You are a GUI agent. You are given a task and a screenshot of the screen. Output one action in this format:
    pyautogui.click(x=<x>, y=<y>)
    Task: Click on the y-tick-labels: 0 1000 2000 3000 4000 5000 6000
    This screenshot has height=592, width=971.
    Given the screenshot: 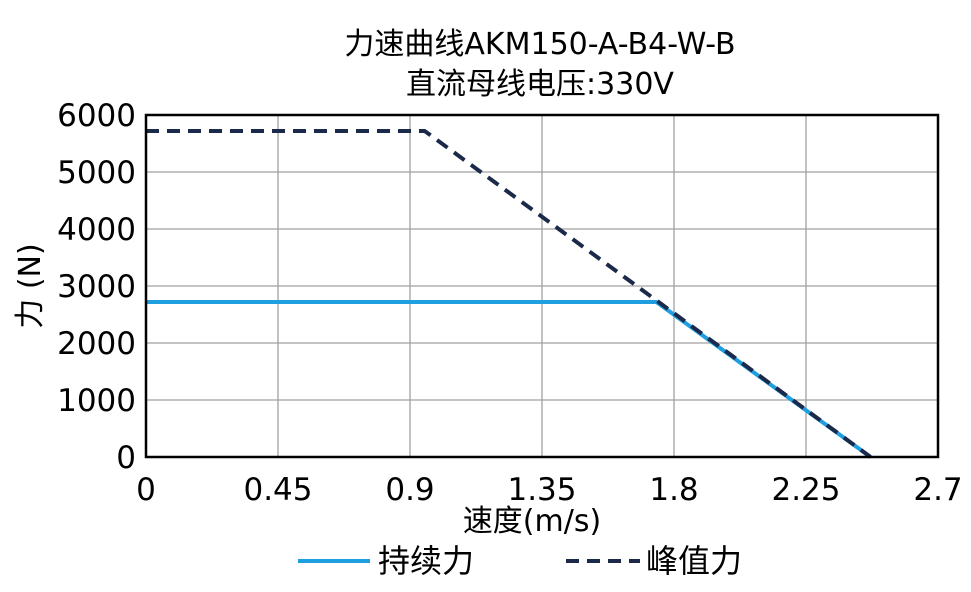 What is the action you would take?
    pyautogui.click(x=96, y=287)
    